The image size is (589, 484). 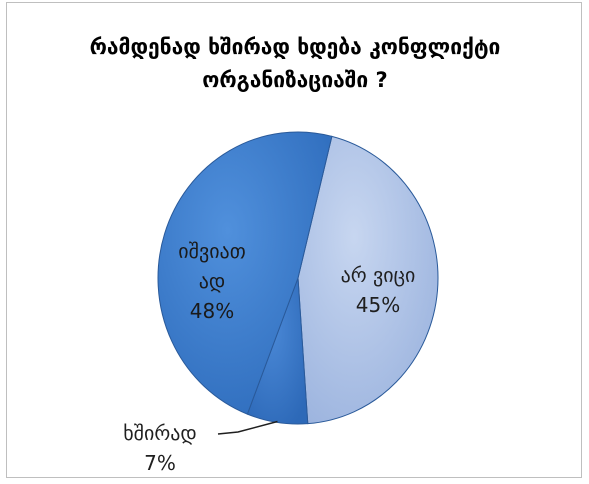 What do you see at coordinates (378, 305) in the screenshot?
I see `slice-value-label-ar-vici: 45%` at bounding box center [378, 305].